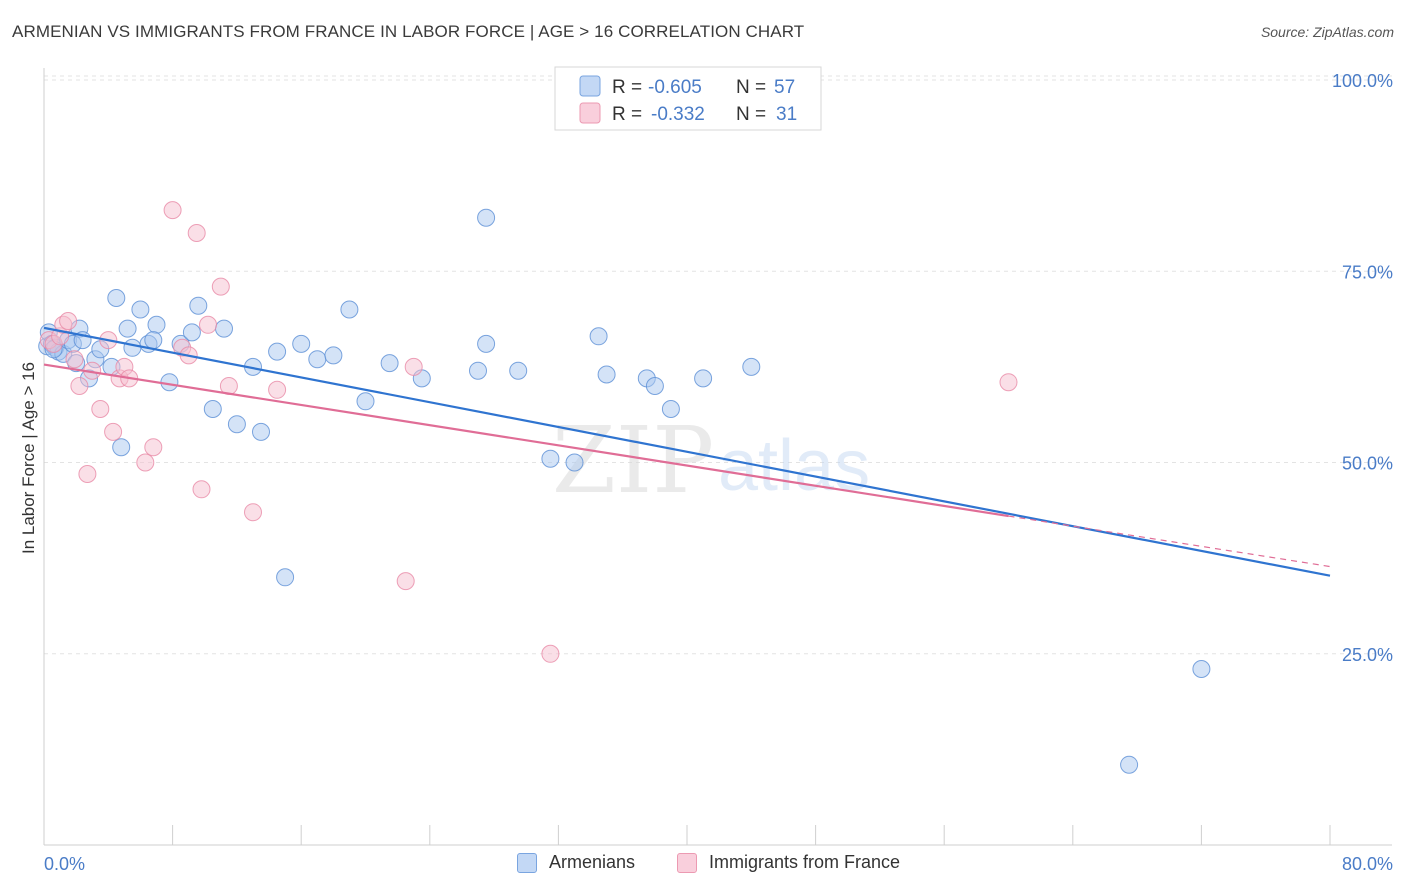 The width and height of the screenshot is (1406, 892). What do you see at coordinates (590, 86) in the screenshot?
I see `legend-swatch-blue` at bounding box center [590, 86].